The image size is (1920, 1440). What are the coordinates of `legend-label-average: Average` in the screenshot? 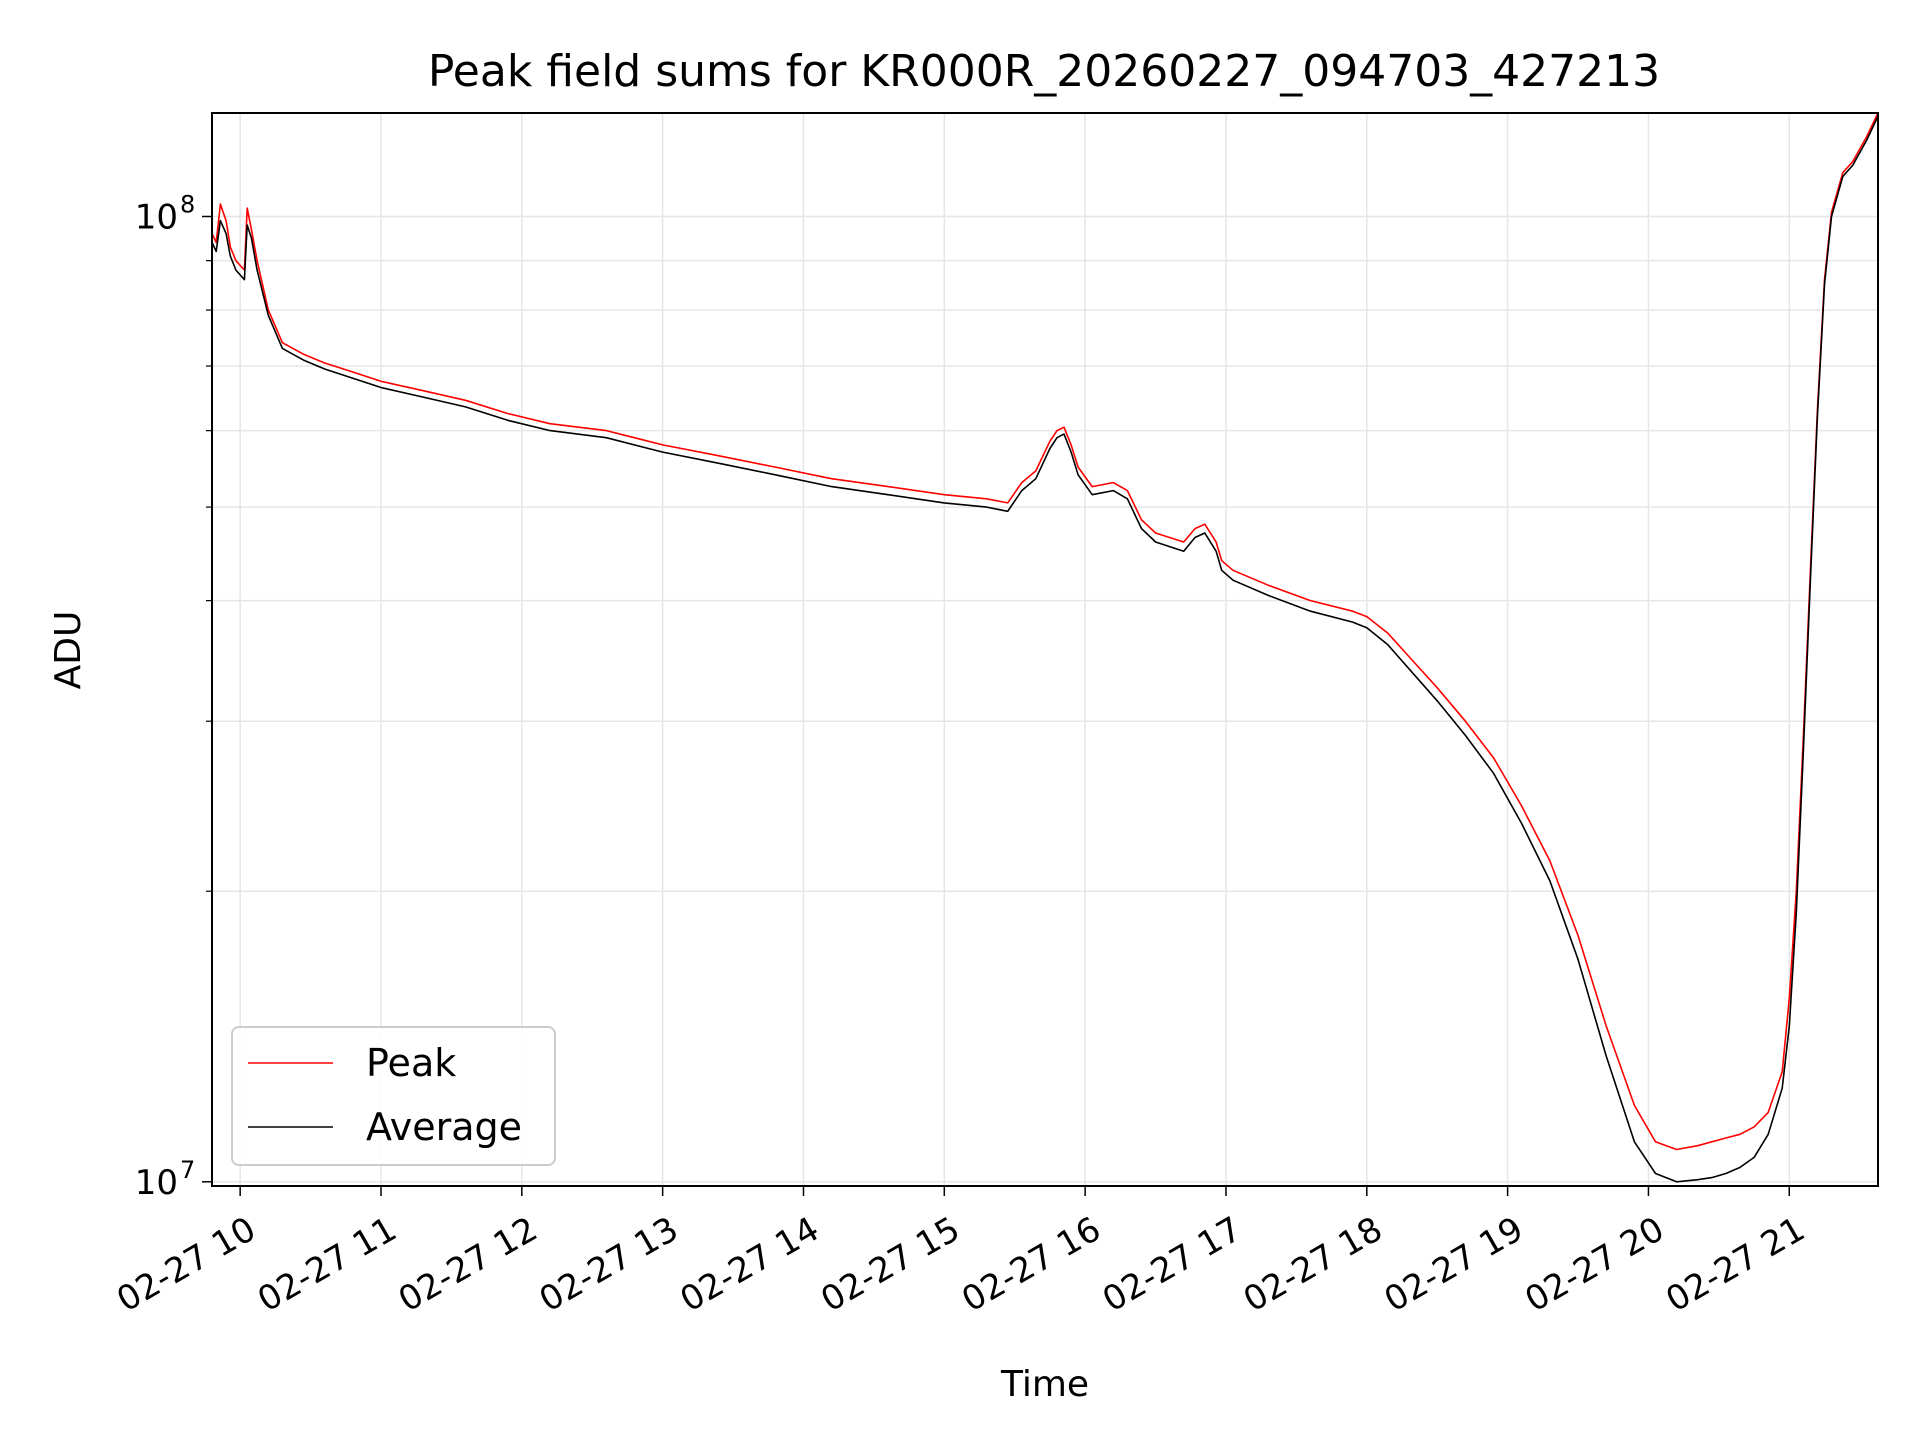 It's located at (444, 1127).